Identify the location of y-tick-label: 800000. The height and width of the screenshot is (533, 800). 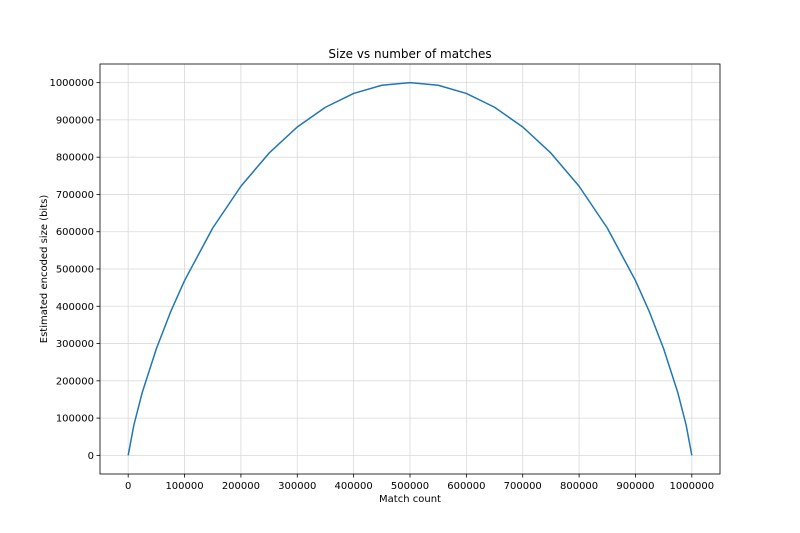
(75, 158).